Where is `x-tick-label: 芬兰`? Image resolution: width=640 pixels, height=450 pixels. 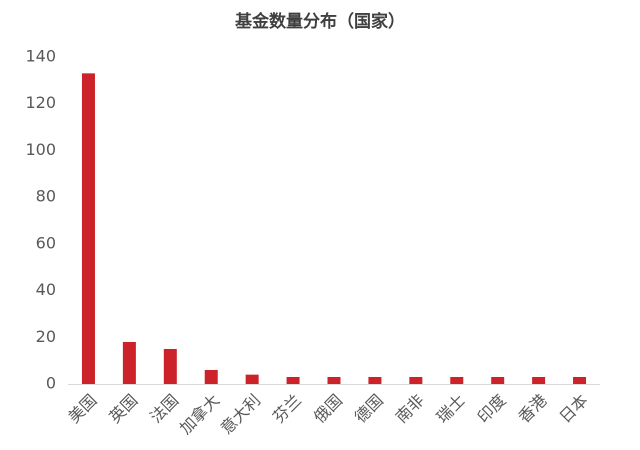
x-tick-label: 芬兰 is located at coordinates (287, 409).